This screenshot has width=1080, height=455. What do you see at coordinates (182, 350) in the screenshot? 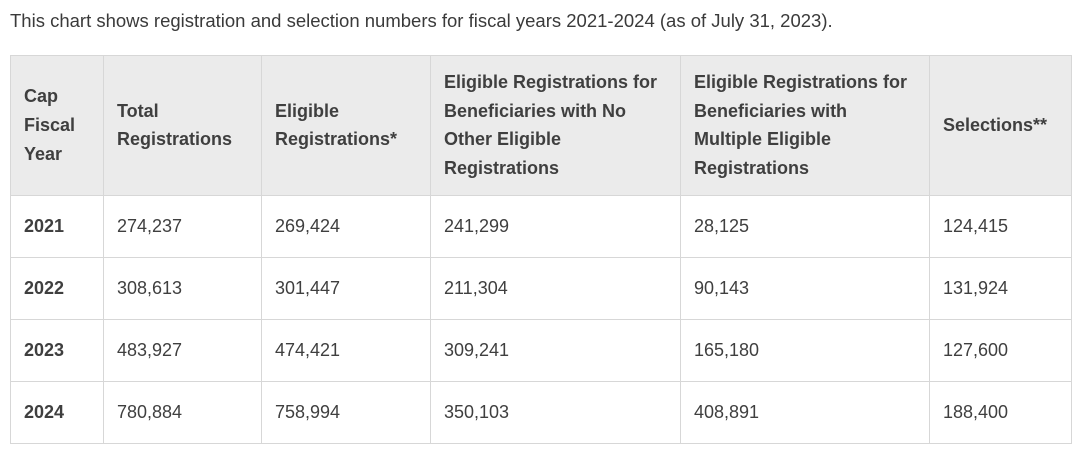
I see `table-cell: 483,927` at bounding box center [182, 350].